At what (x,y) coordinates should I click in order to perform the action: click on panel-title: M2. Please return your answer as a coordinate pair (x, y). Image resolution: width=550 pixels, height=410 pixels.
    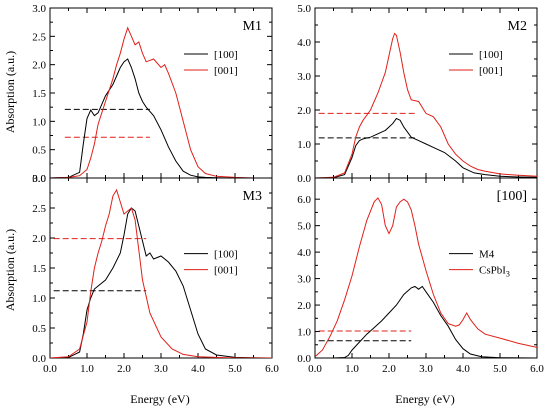
    Looking at the image, I should click on (517, 26).